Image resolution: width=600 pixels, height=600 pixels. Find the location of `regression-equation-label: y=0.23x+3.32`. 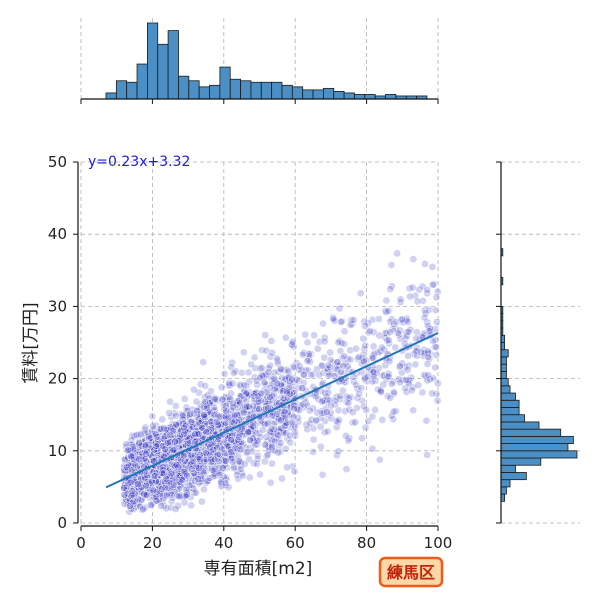

regression-equation-label: y=0.23x+3.32 is located at coordinates (139, 162).